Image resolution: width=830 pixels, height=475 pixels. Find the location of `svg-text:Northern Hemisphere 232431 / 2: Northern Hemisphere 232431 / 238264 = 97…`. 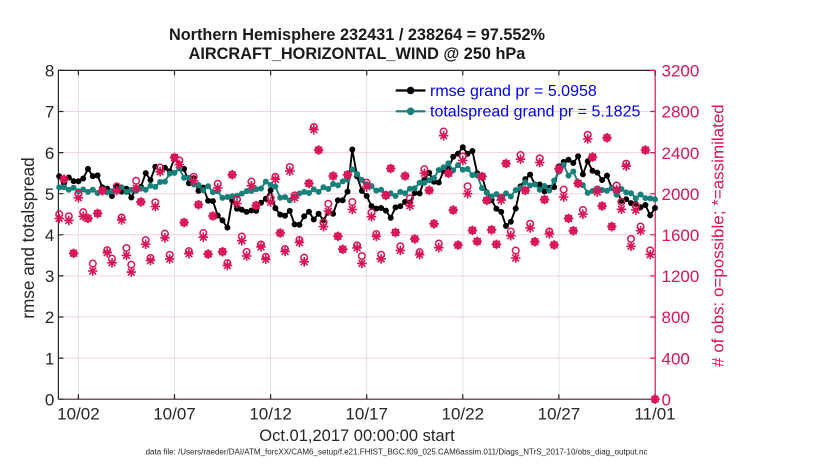

svg-text:Northern Hemisphere 232431 / 2: Northern Hemisphere 232431 / 238264 = 97… is located at coordinates (357, 35).